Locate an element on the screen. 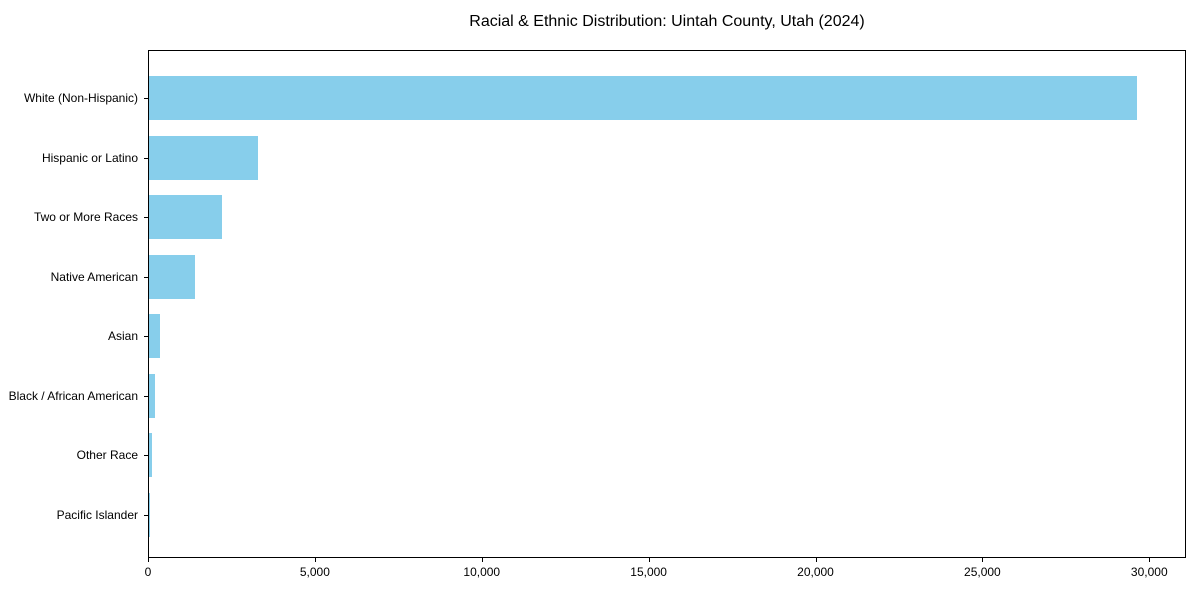 The height and width of the screenshot is (600, 1200). bar-other-race is located at coordinates (150, 455).